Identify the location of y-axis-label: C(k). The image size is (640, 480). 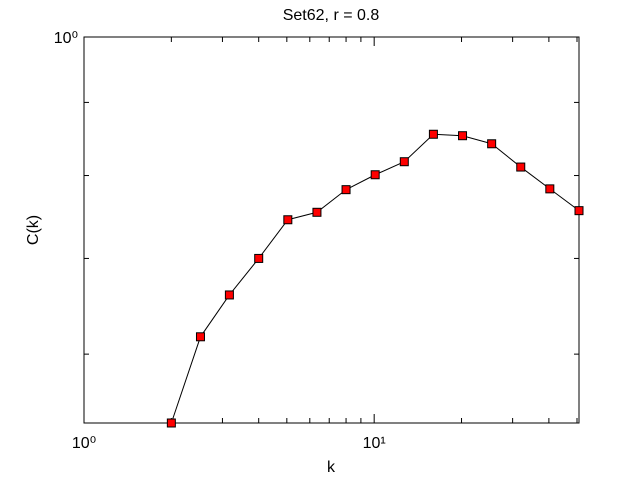
(33, 230).